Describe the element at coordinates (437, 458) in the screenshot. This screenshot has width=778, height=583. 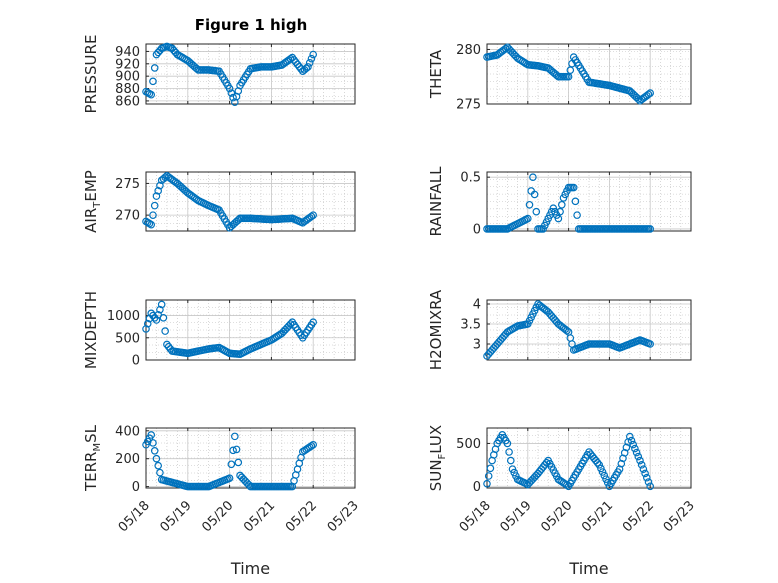
I see `y-axis-label: SUNFLUX` at that location.